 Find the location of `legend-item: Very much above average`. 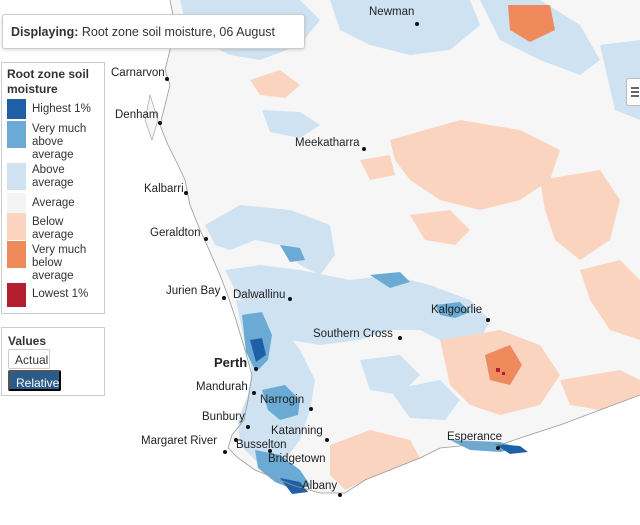

legend-item: Very much above average is located at coordinates (56, 141).